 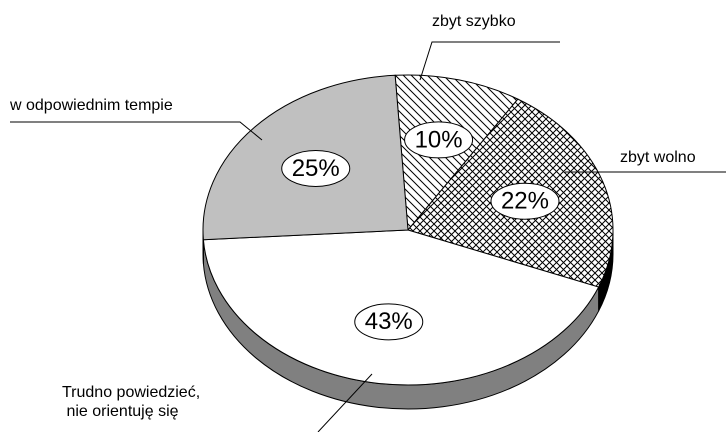 I want to click on value-label: 25%, so click(x=316, y=168).